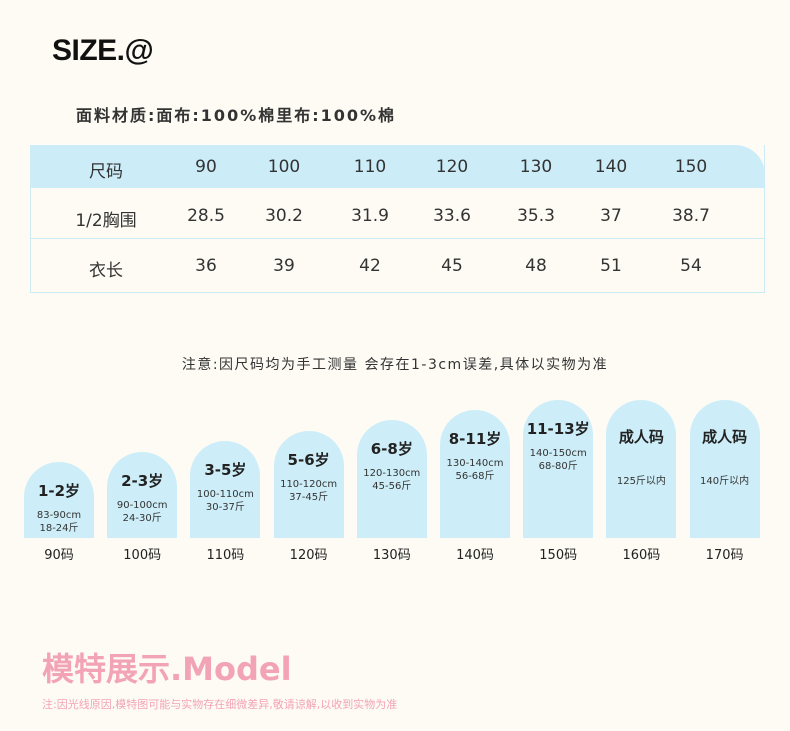 This screenshot has height=731, width=790. I want to click on row-divider, so click(397, 238).